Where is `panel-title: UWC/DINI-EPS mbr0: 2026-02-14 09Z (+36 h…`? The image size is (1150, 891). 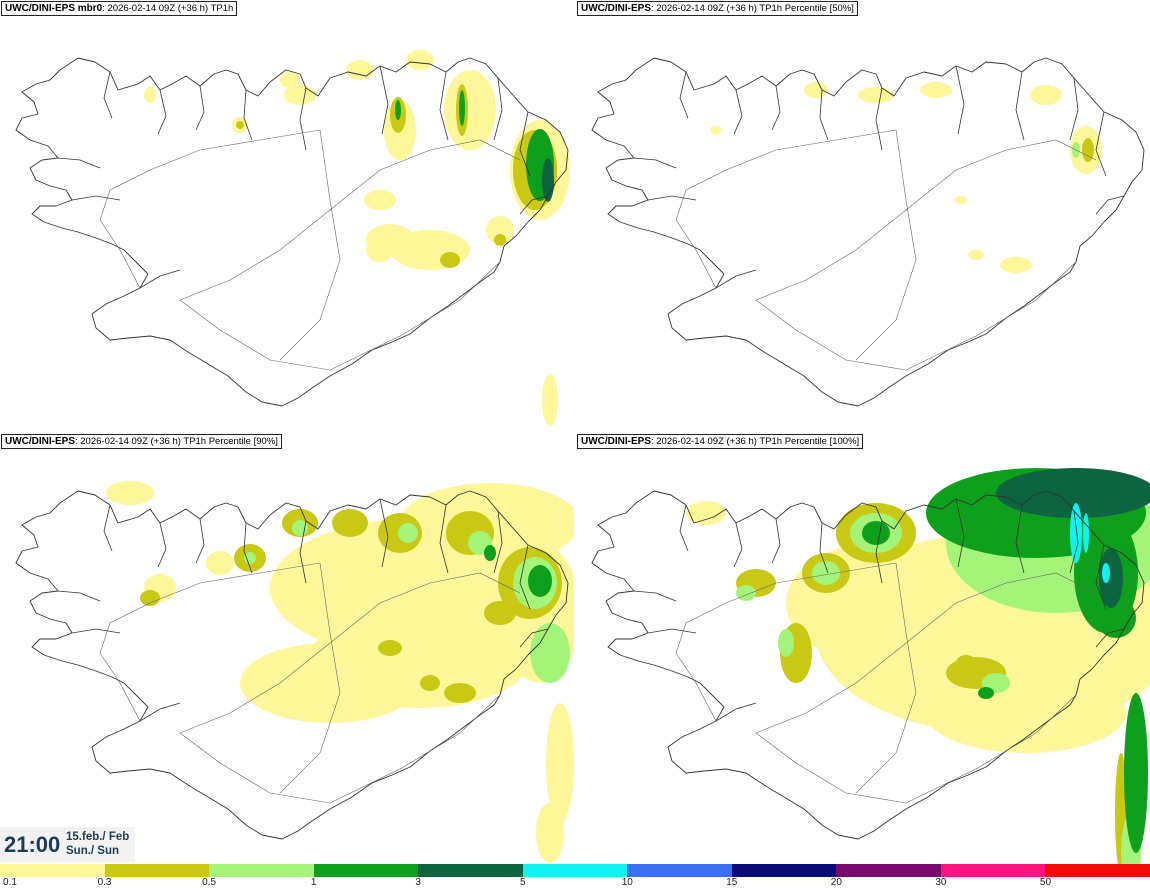 panel-title: UWC/DINI-EPS mbr0: 2026-02-14 09Z (+36 h… is located at coordinates (119, 8).